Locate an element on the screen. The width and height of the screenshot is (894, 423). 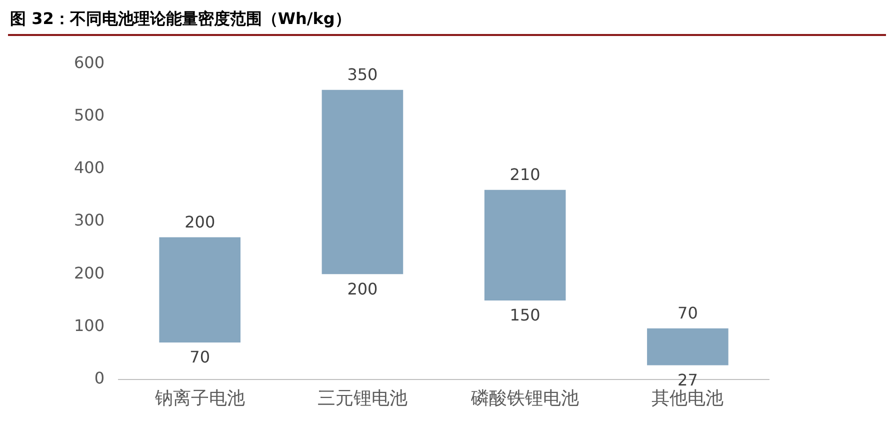
annotation: 70 is located at coordinates (200, 357).